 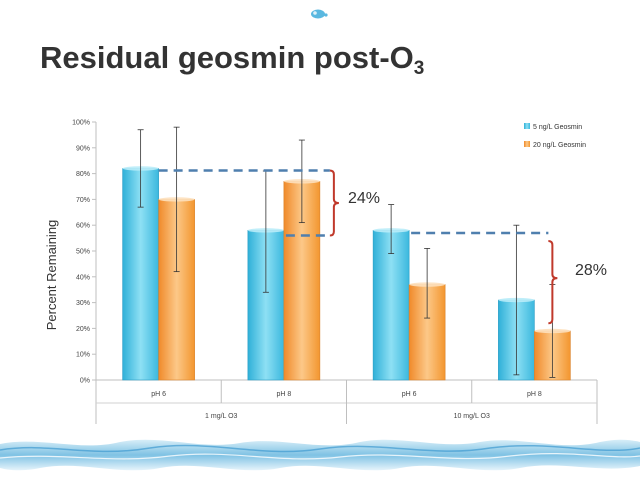 What do you see at coordinates (555, 136) in the screenshot?
I see `legend: 5 ng/L Geosmin 20 ng/L Geosmin` at bounding box center [555, 136].